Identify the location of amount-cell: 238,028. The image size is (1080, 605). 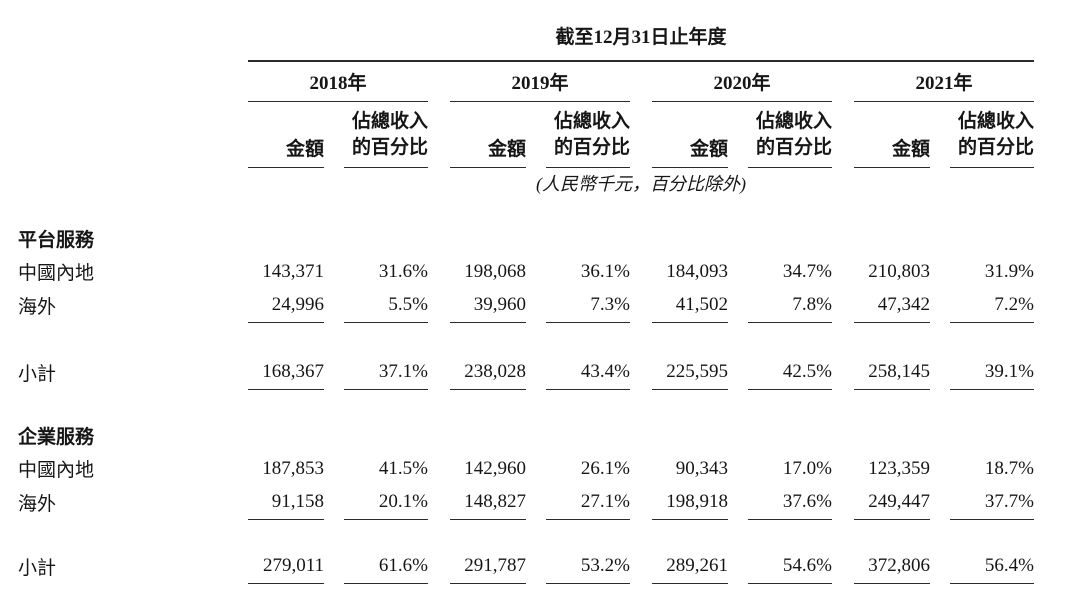
(488, 372).